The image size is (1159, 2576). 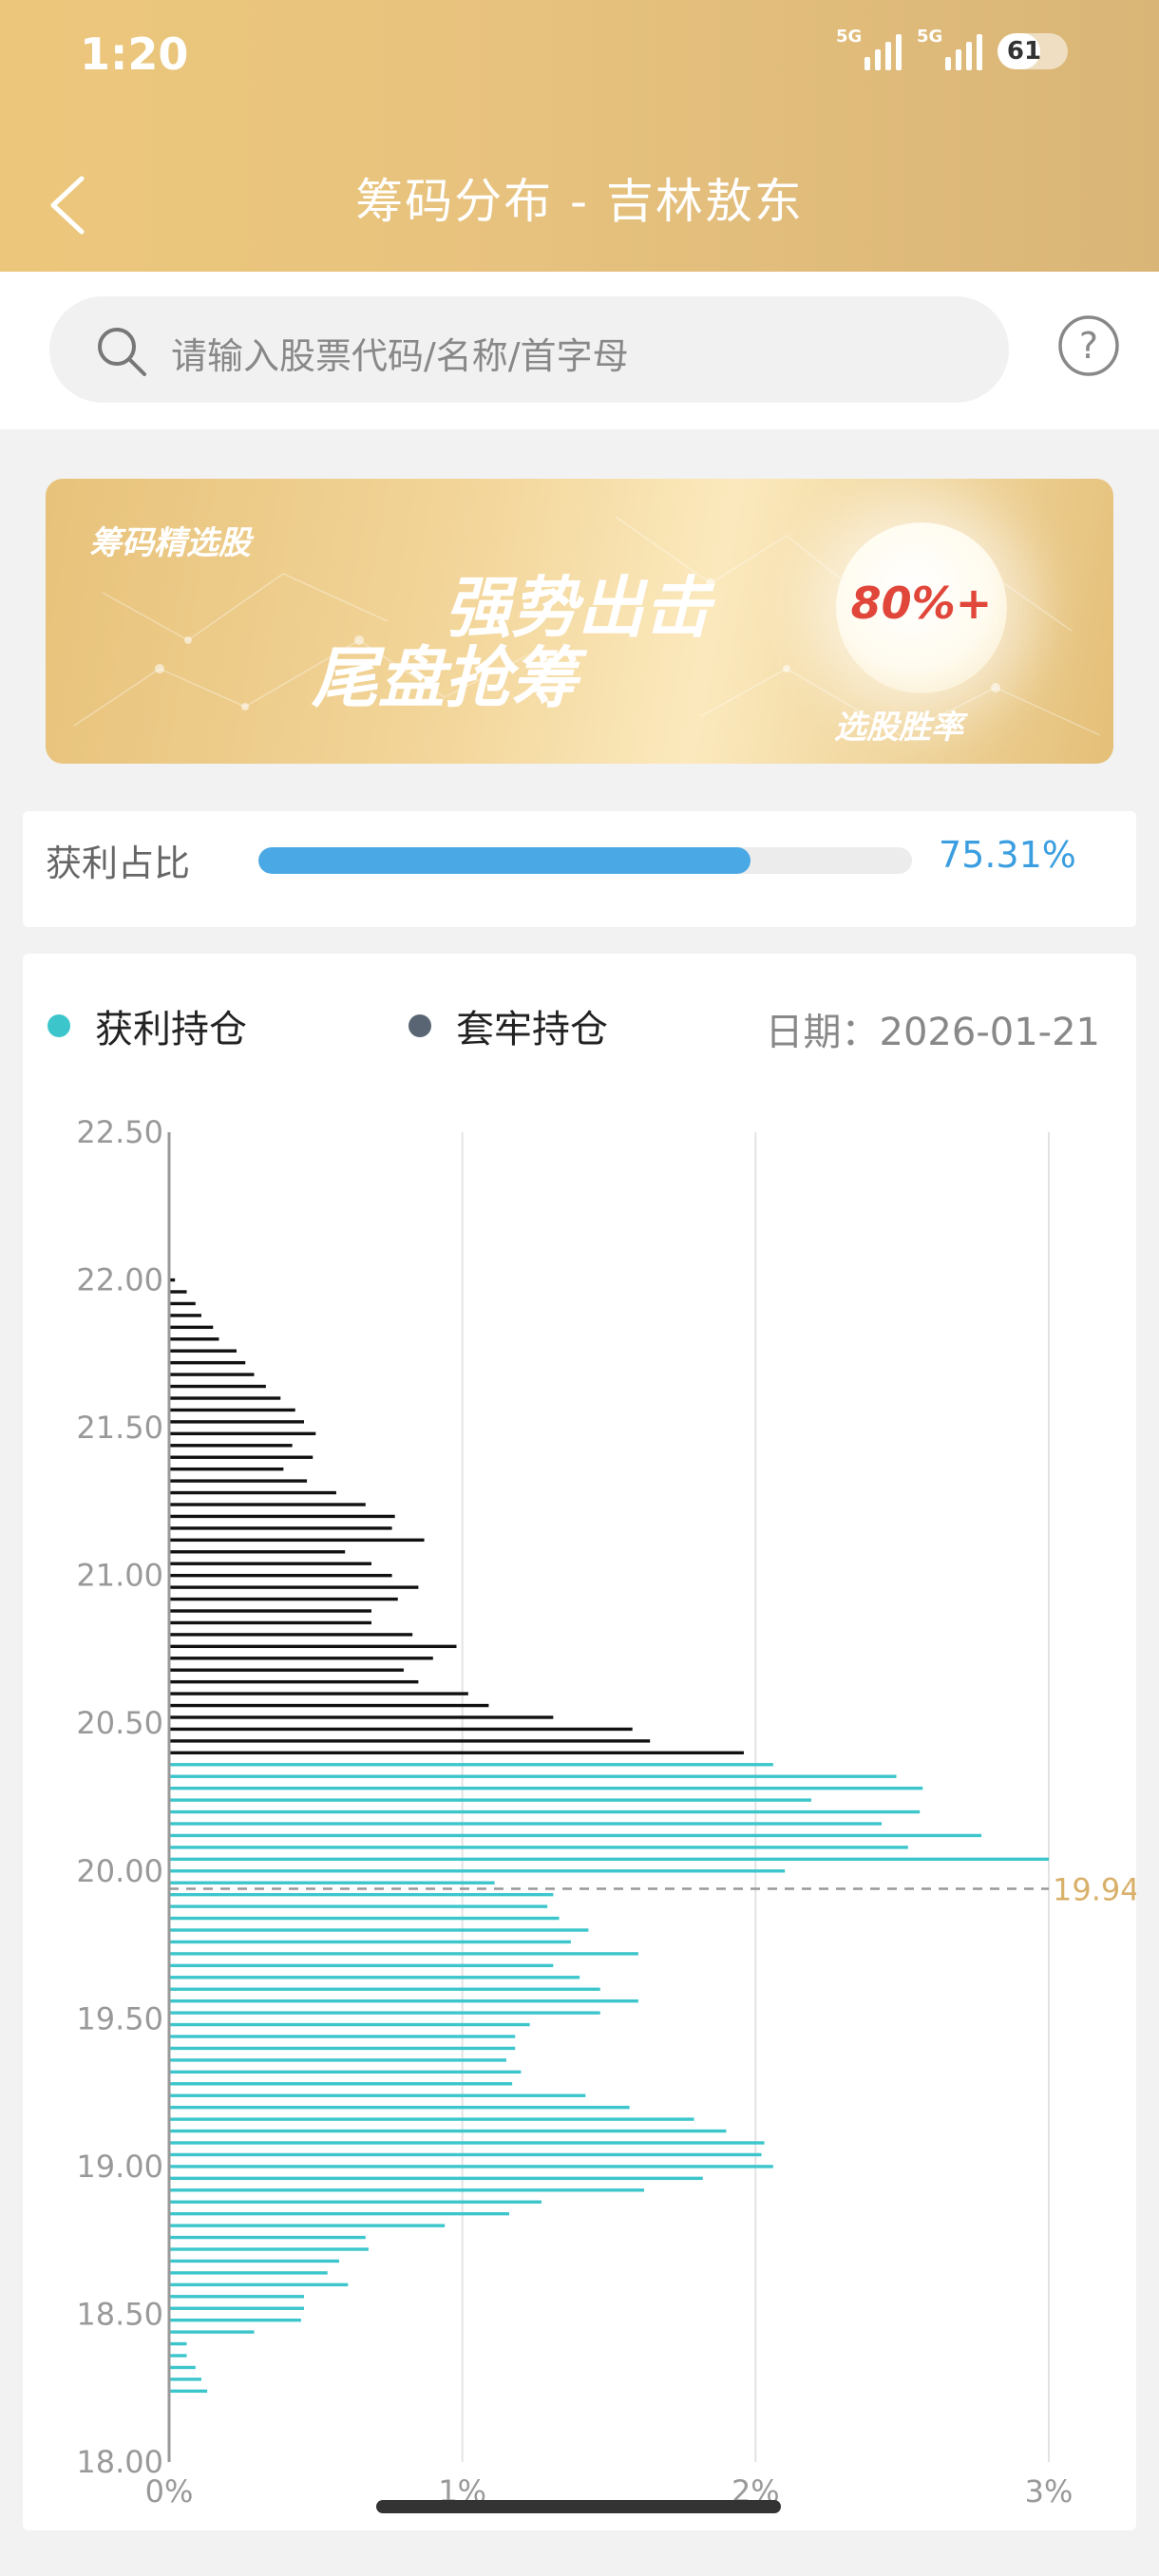 I want to click on legend-profit: 获利持仓, so click(x=147, y=1025).